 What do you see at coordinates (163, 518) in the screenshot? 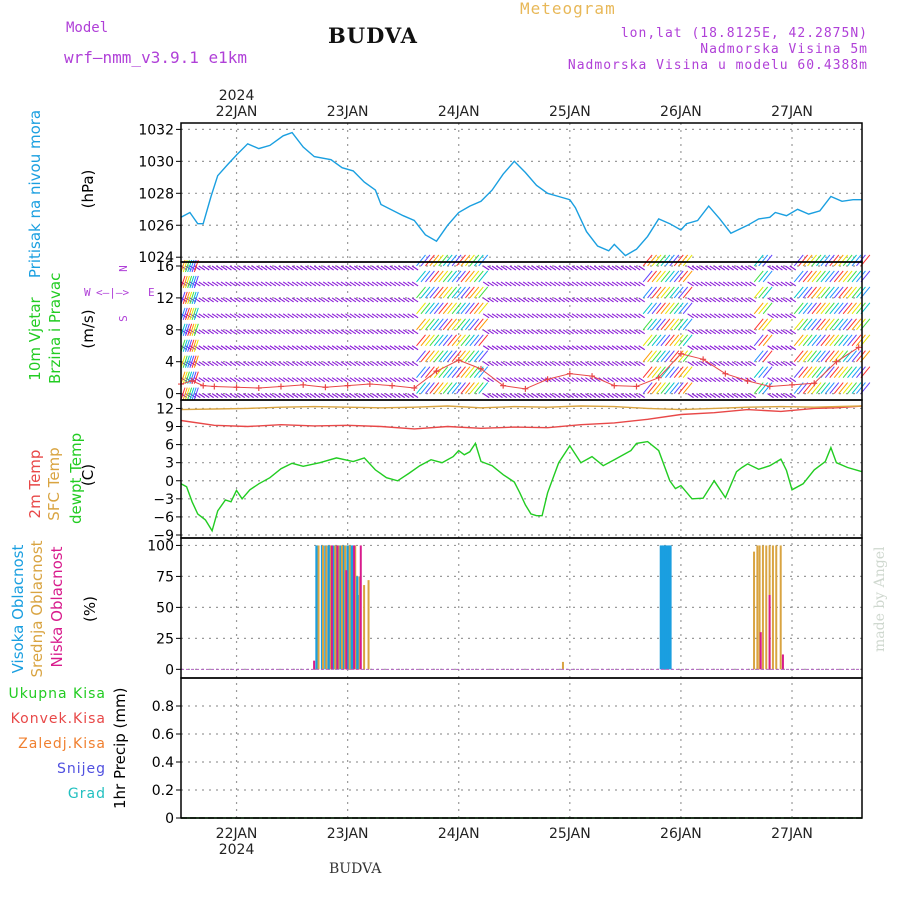
I see `temp-tick-label: −6` at bounding box center [163, 518].